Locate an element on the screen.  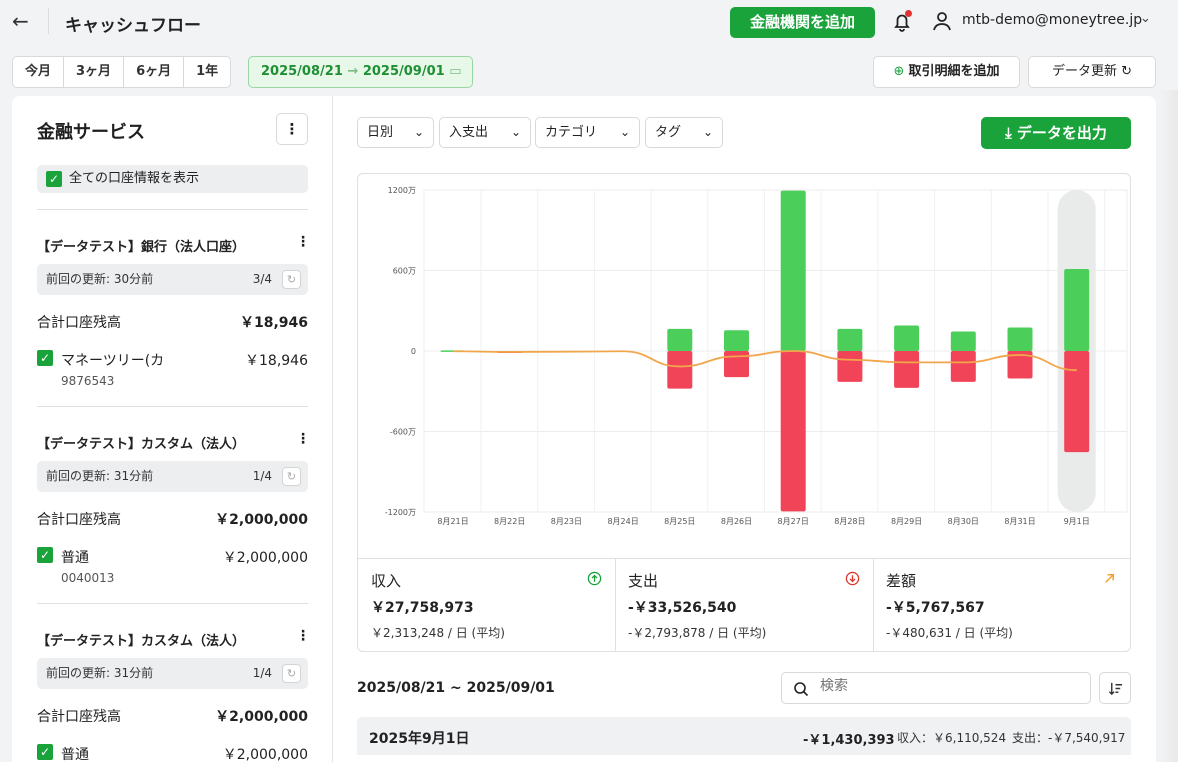
back-arrow-icon: ← is located at coordinates (20, 21).